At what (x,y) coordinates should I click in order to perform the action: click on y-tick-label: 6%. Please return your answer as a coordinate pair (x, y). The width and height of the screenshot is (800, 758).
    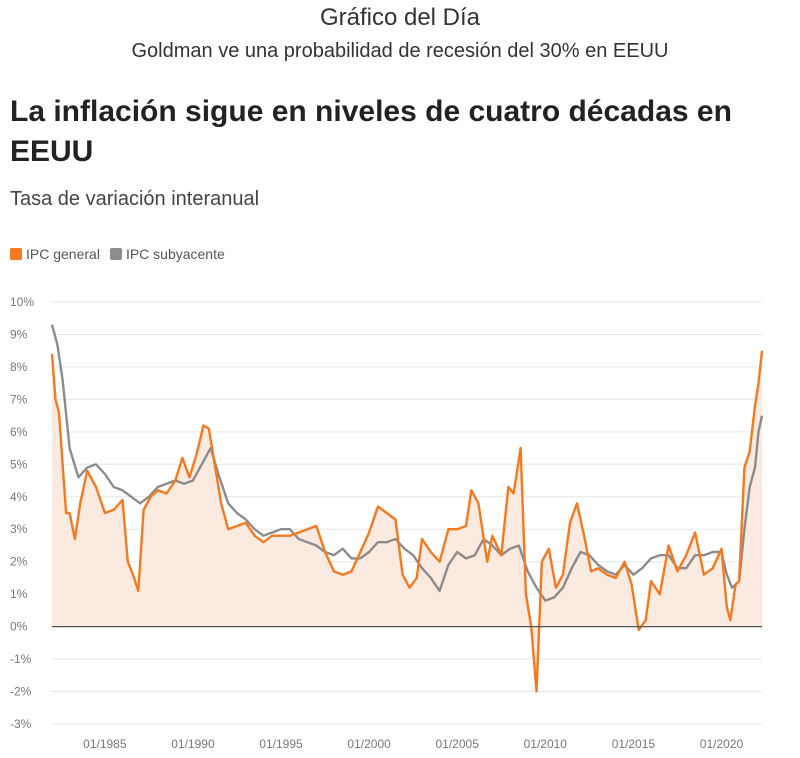
    Looking at the image, I should click on (19, 432).